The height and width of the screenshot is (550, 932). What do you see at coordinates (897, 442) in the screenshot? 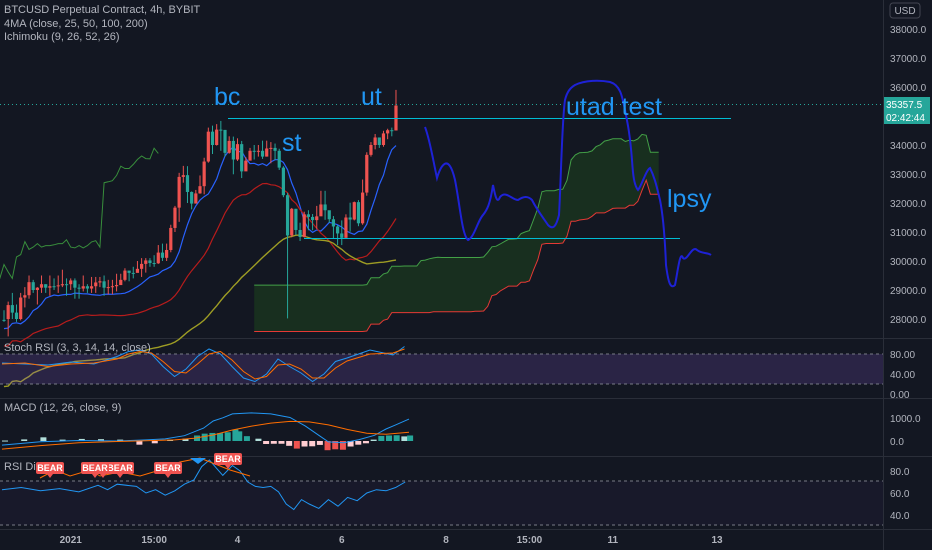
I see `macd-tick-label: 0.0` at bounding box center [897, 442].